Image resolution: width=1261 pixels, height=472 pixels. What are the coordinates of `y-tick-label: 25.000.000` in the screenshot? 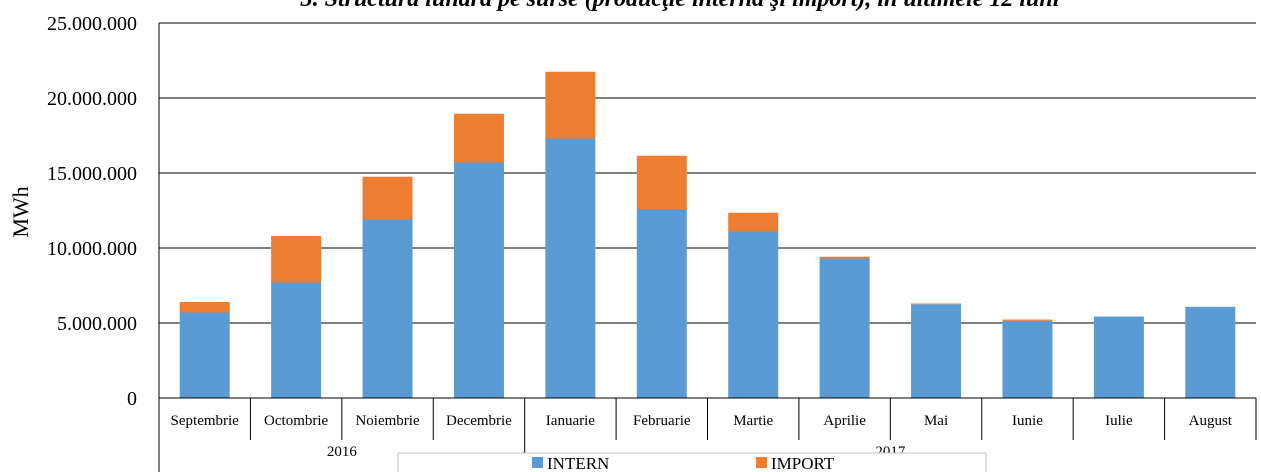 It's located at (92, 24).